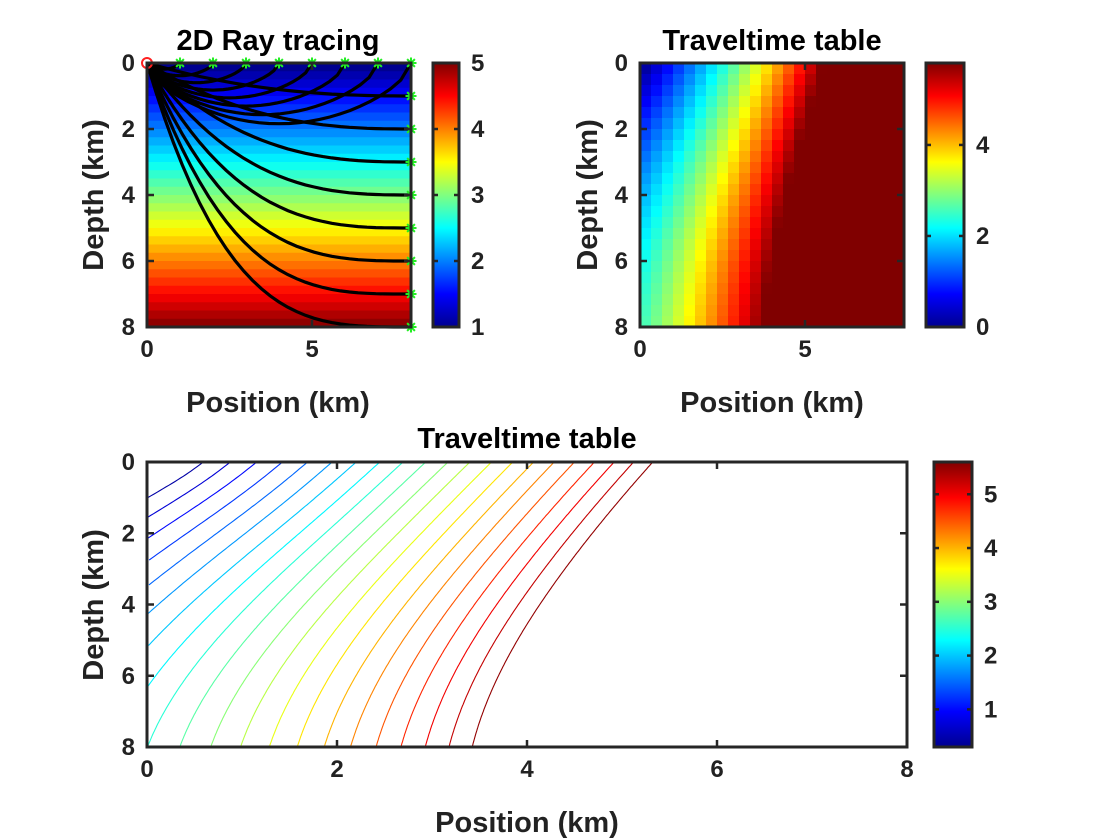  I want to click on colorbar-tick-label: 4, so click(983, 145).